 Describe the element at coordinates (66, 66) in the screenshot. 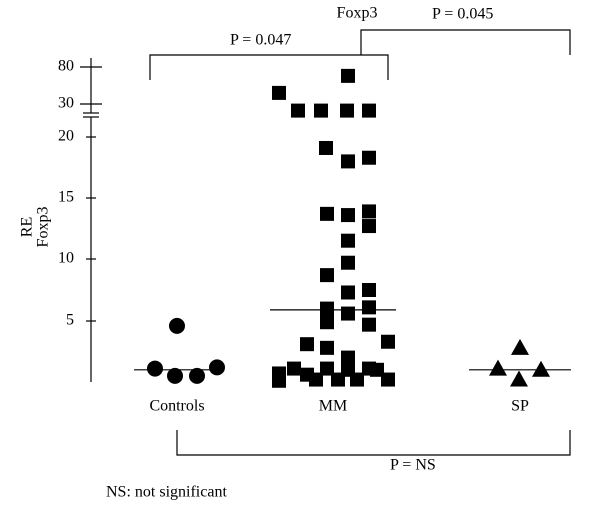

I see `y-tick-label: 80` at that location.